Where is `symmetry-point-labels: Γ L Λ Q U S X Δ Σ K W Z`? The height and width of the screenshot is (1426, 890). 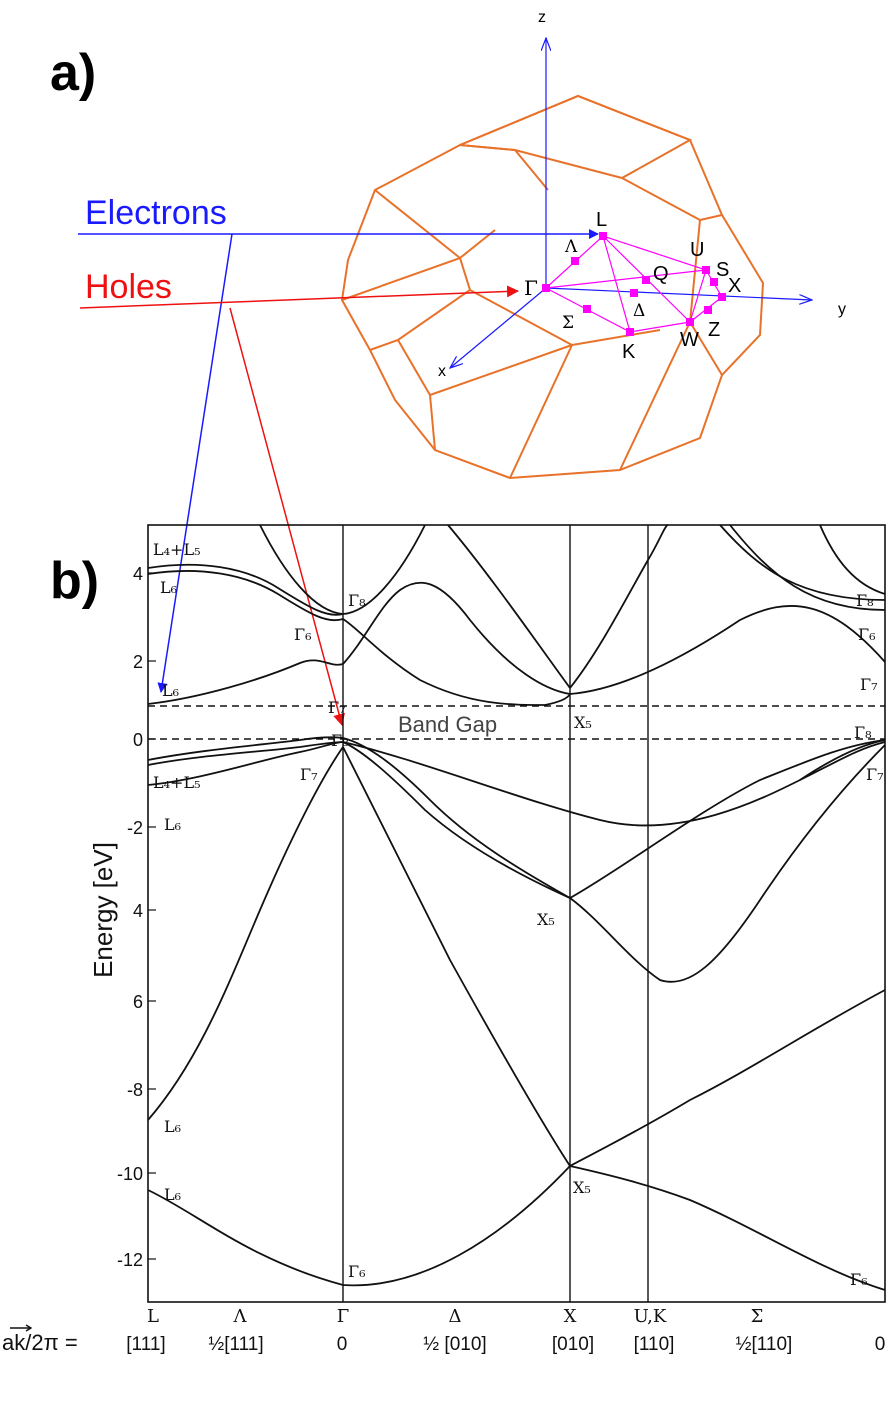
symmetry-point-labels: Γ L Λ Q U S X Δ Σ K W Z is located at coordinates (632, 286).